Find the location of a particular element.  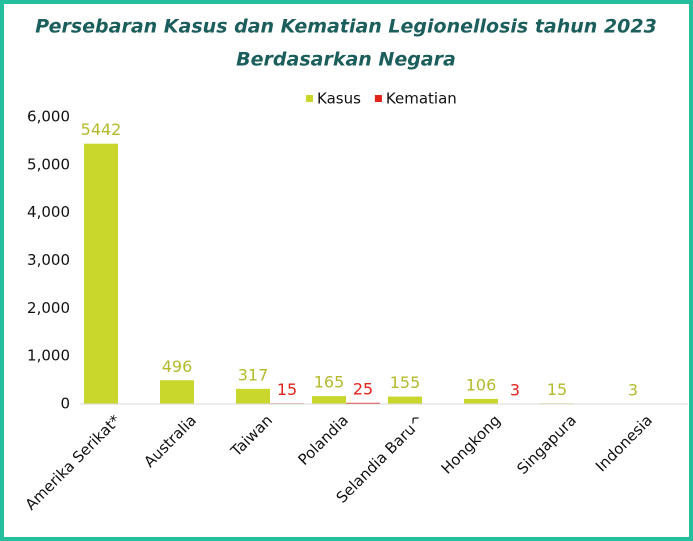

data-label: 165 is located at coordinates (329, 382).